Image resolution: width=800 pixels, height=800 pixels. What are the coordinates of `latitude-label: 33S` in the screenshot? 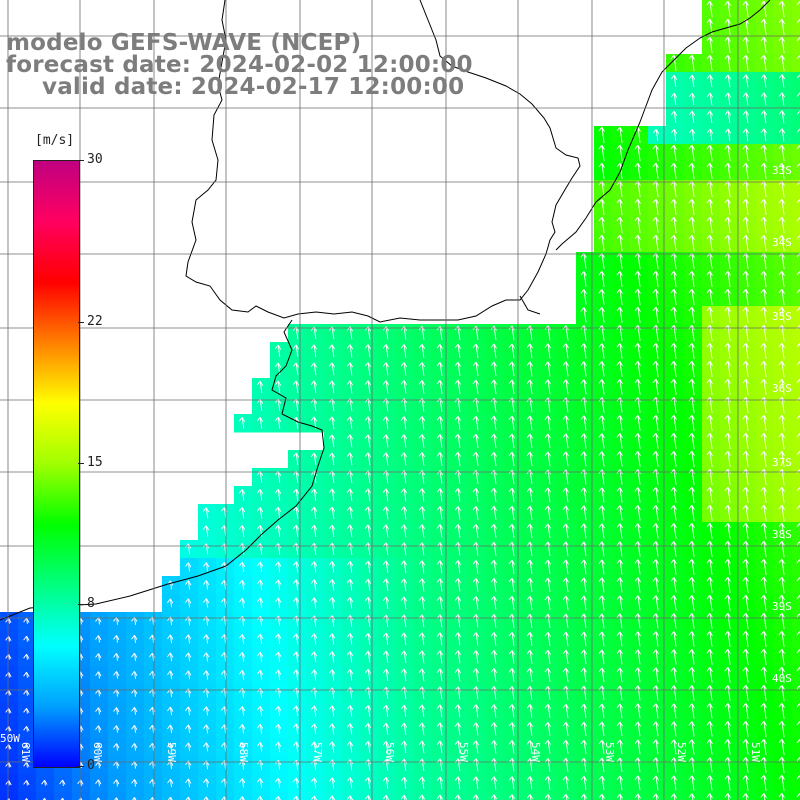 It's located at (782, 170).